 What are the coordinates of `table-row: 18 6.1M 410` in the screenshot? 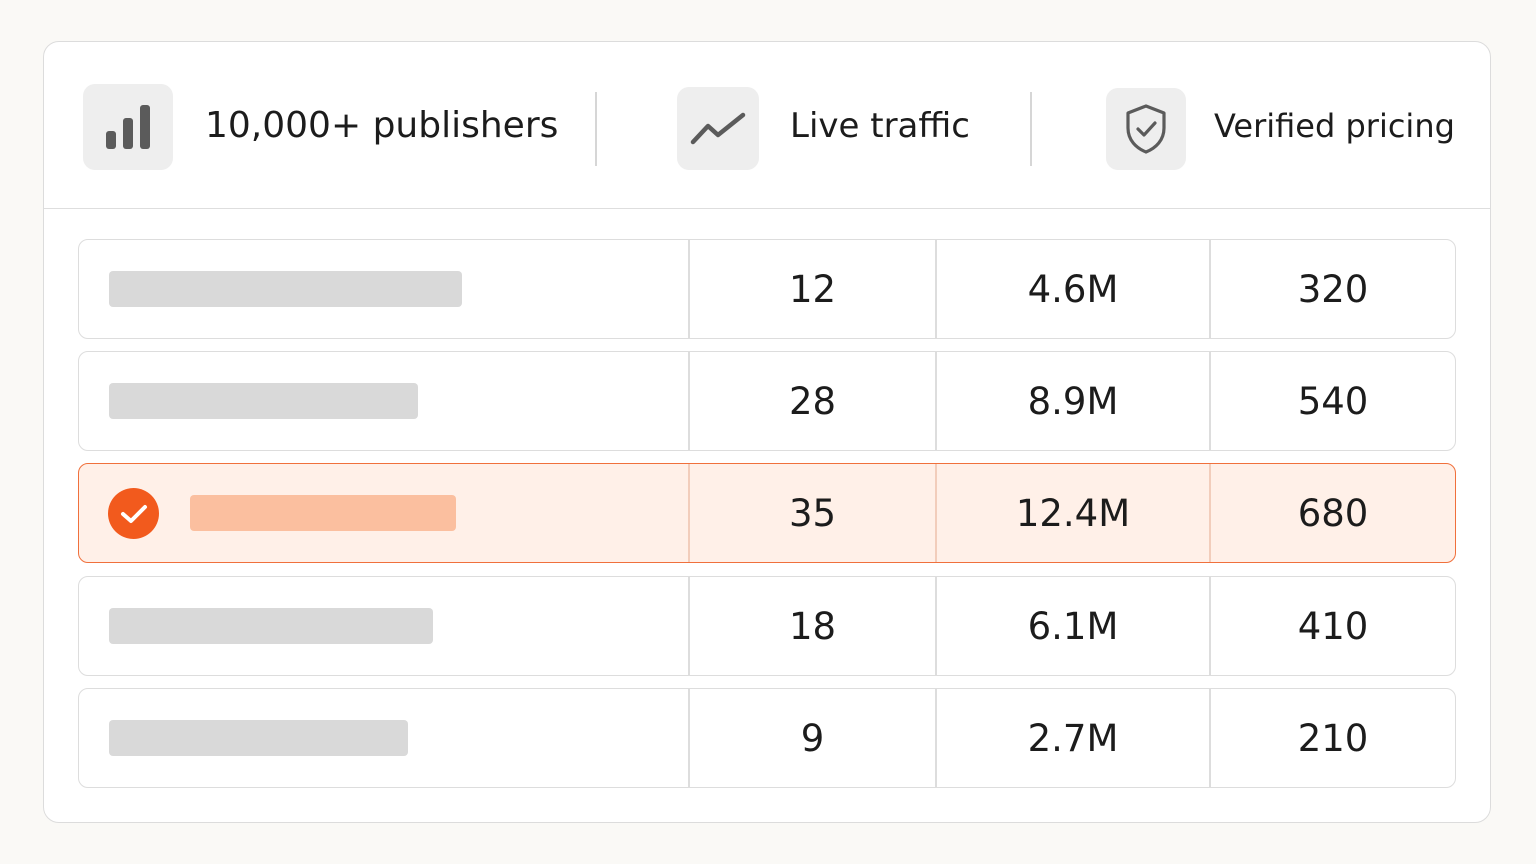 It's located at (767, 626).